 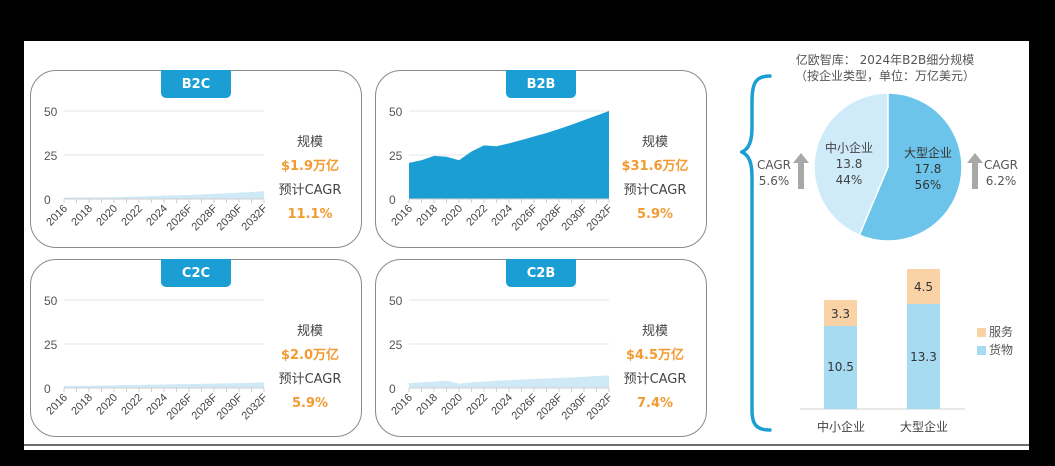 I want to click on cagr-sme: CAGR 5.6%, so click(x=774, y=173).